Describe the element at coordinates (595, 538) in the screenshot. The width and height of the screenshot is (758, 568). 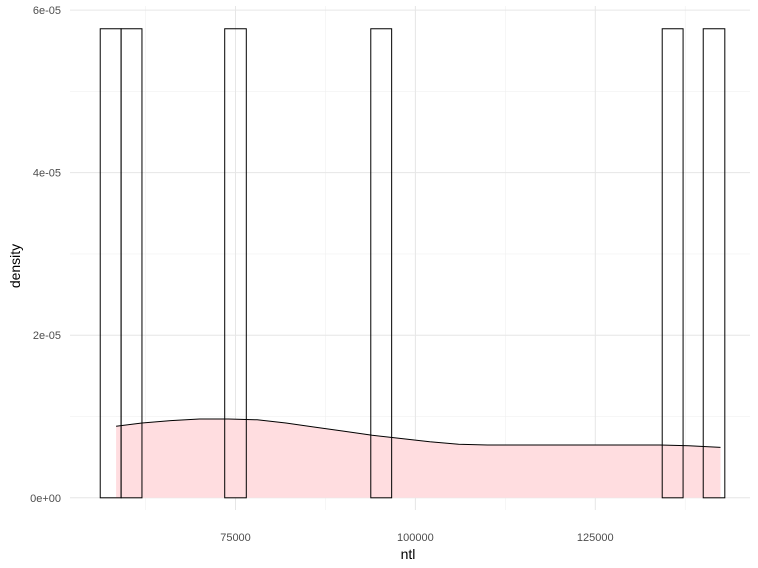
I see `x-tick-label: 125000` at that location.